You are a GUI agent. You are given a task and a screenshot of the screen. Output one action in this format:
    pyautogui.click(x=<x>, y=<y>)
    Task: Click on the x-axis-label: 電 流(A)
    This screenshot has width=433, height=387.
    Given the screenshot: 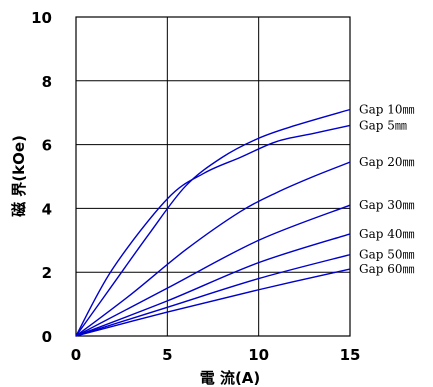 What is the action you would take?
    pyautogui.click(x=230, y=378)
    